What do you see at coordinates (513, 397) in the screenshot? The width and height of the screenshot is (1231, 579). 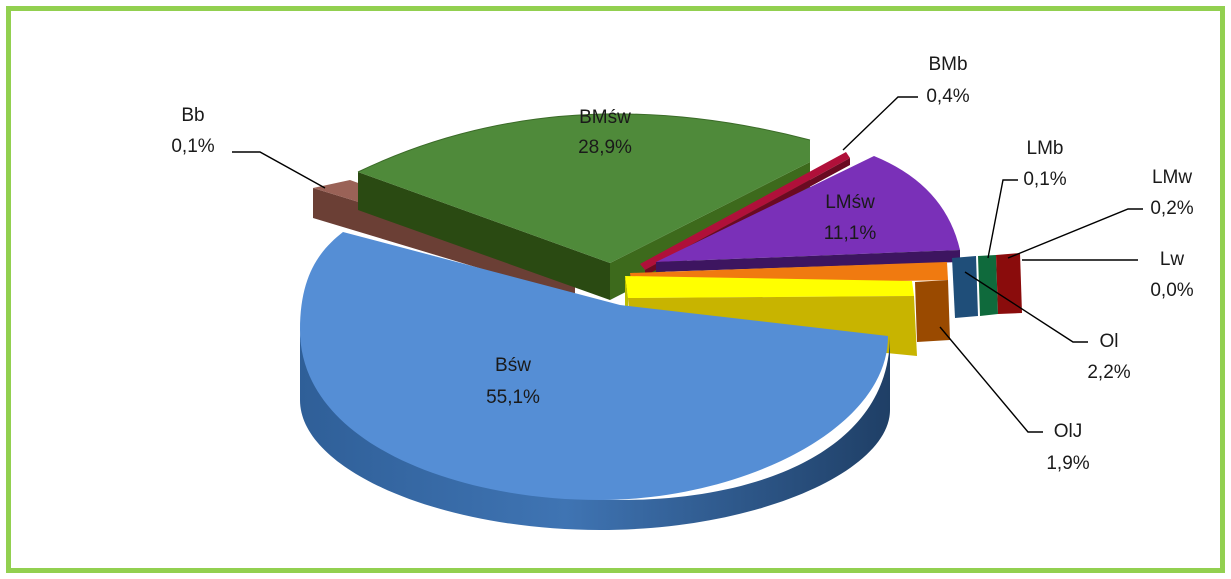 I see `label-bsw-value: 55,1%` at bounding box center [513, 397].